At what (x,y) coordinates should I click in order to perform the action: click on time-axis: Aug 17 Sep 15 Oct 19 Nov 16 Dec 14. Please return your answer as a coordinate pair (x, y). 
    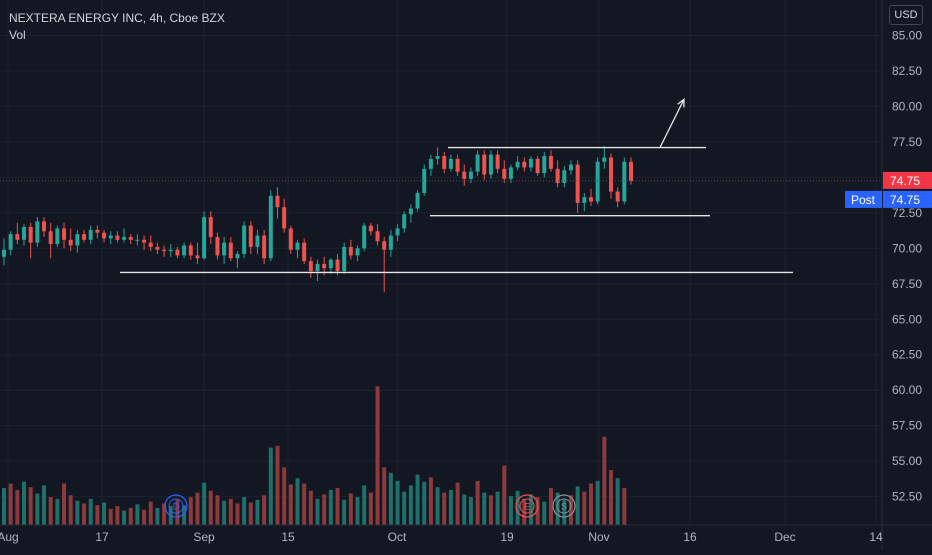
    Looking at the image, I should click on (466, 534).